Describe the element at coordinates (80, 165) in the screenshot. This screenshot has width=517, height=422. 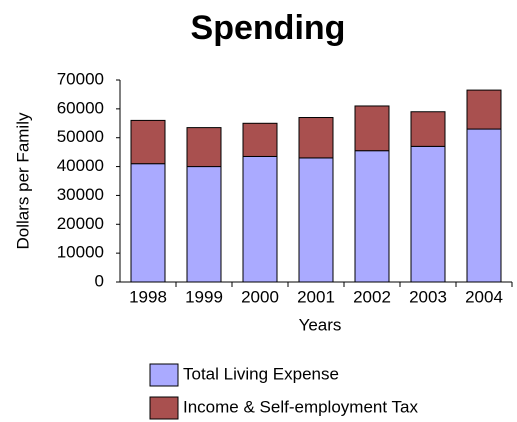
I see `y-tick-label: 40000` at that location.